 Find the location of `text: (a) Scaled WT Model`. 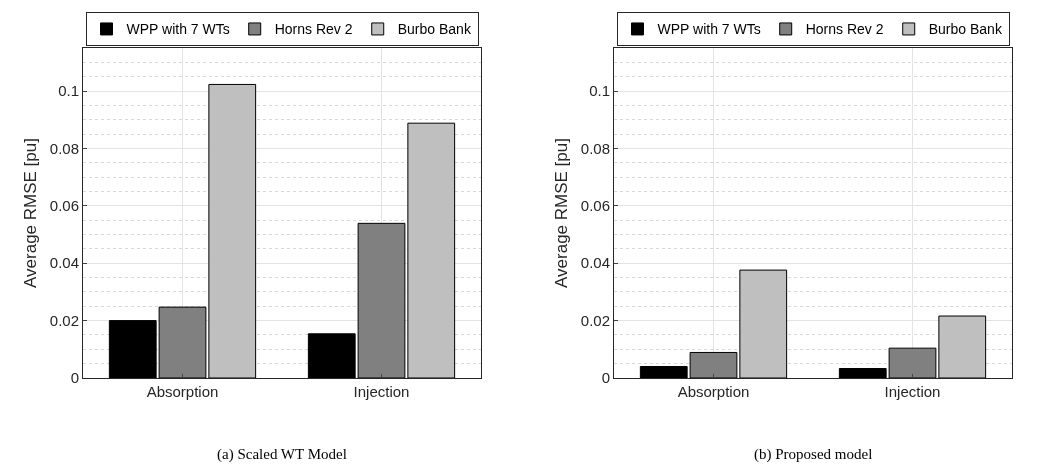

text: (a) Scaled WT Model is located at coordinates (282, 454).